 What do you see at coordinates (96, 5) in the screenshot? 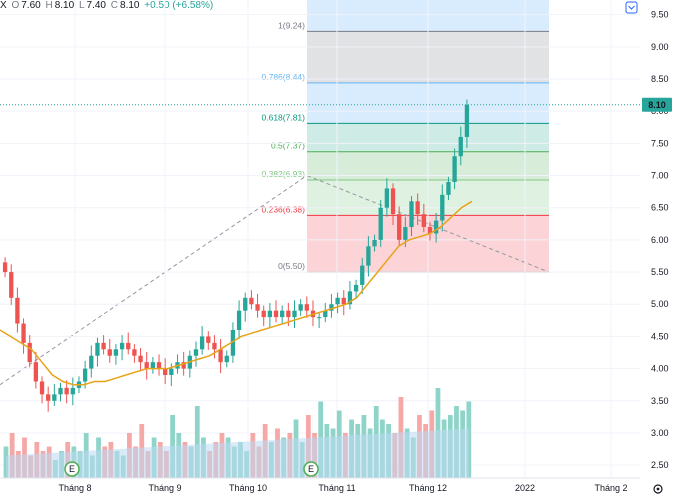
I see `low-value: 7.40` at bounding box center [96, 5].